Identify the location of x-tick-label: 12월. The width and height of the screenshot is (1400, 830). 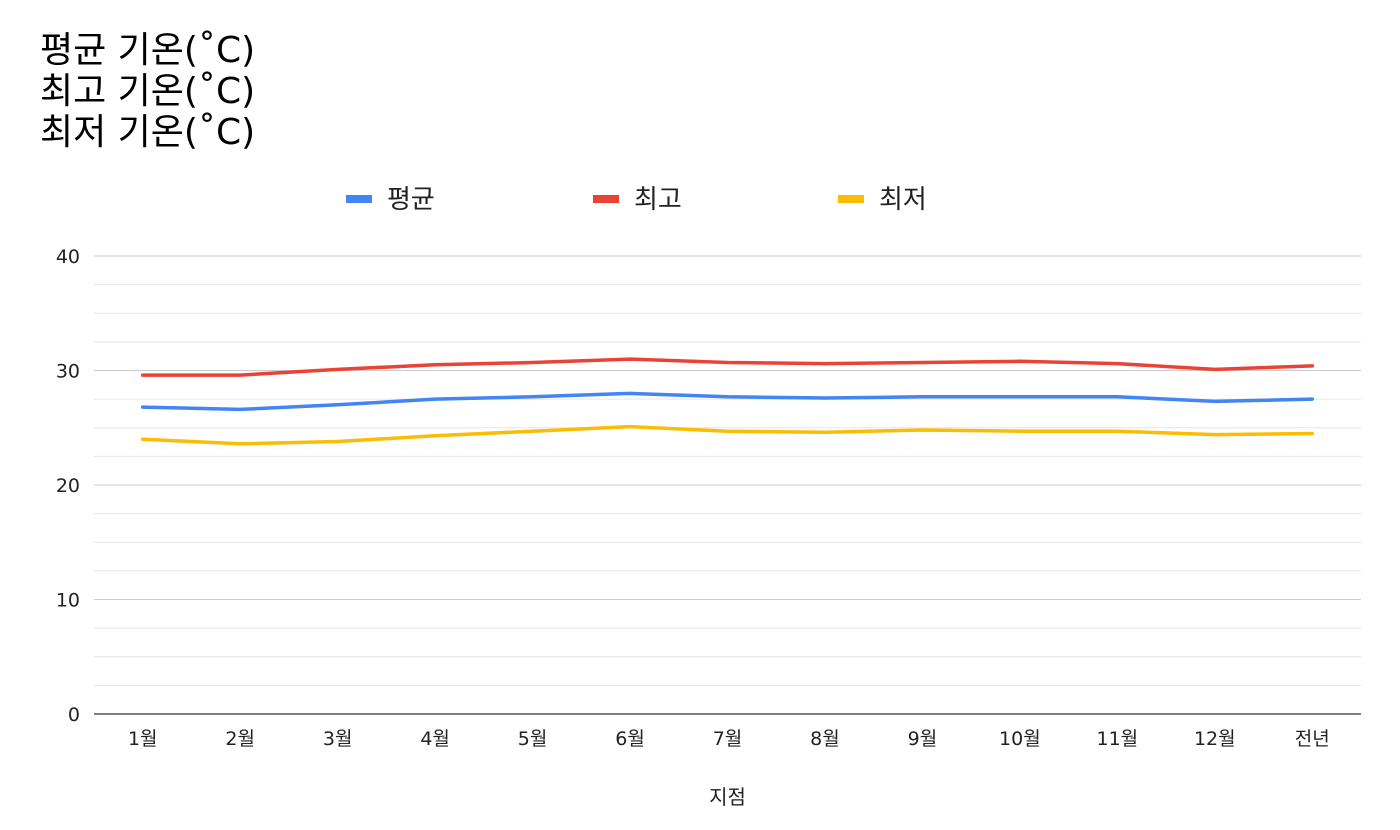
(1215, 739).